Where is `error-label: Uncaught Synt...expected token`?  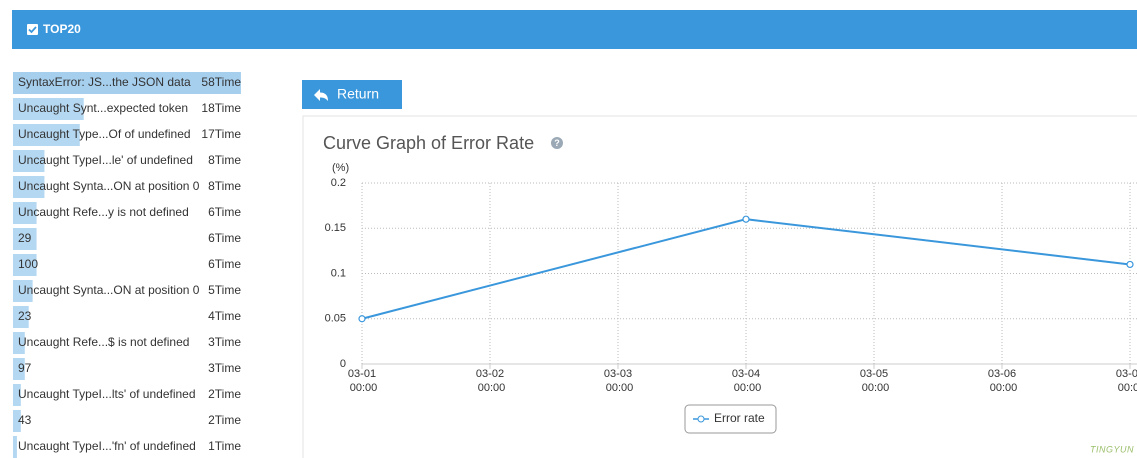 error-label: Uncaught Synt...expected token is located at coordinates (103, 108).